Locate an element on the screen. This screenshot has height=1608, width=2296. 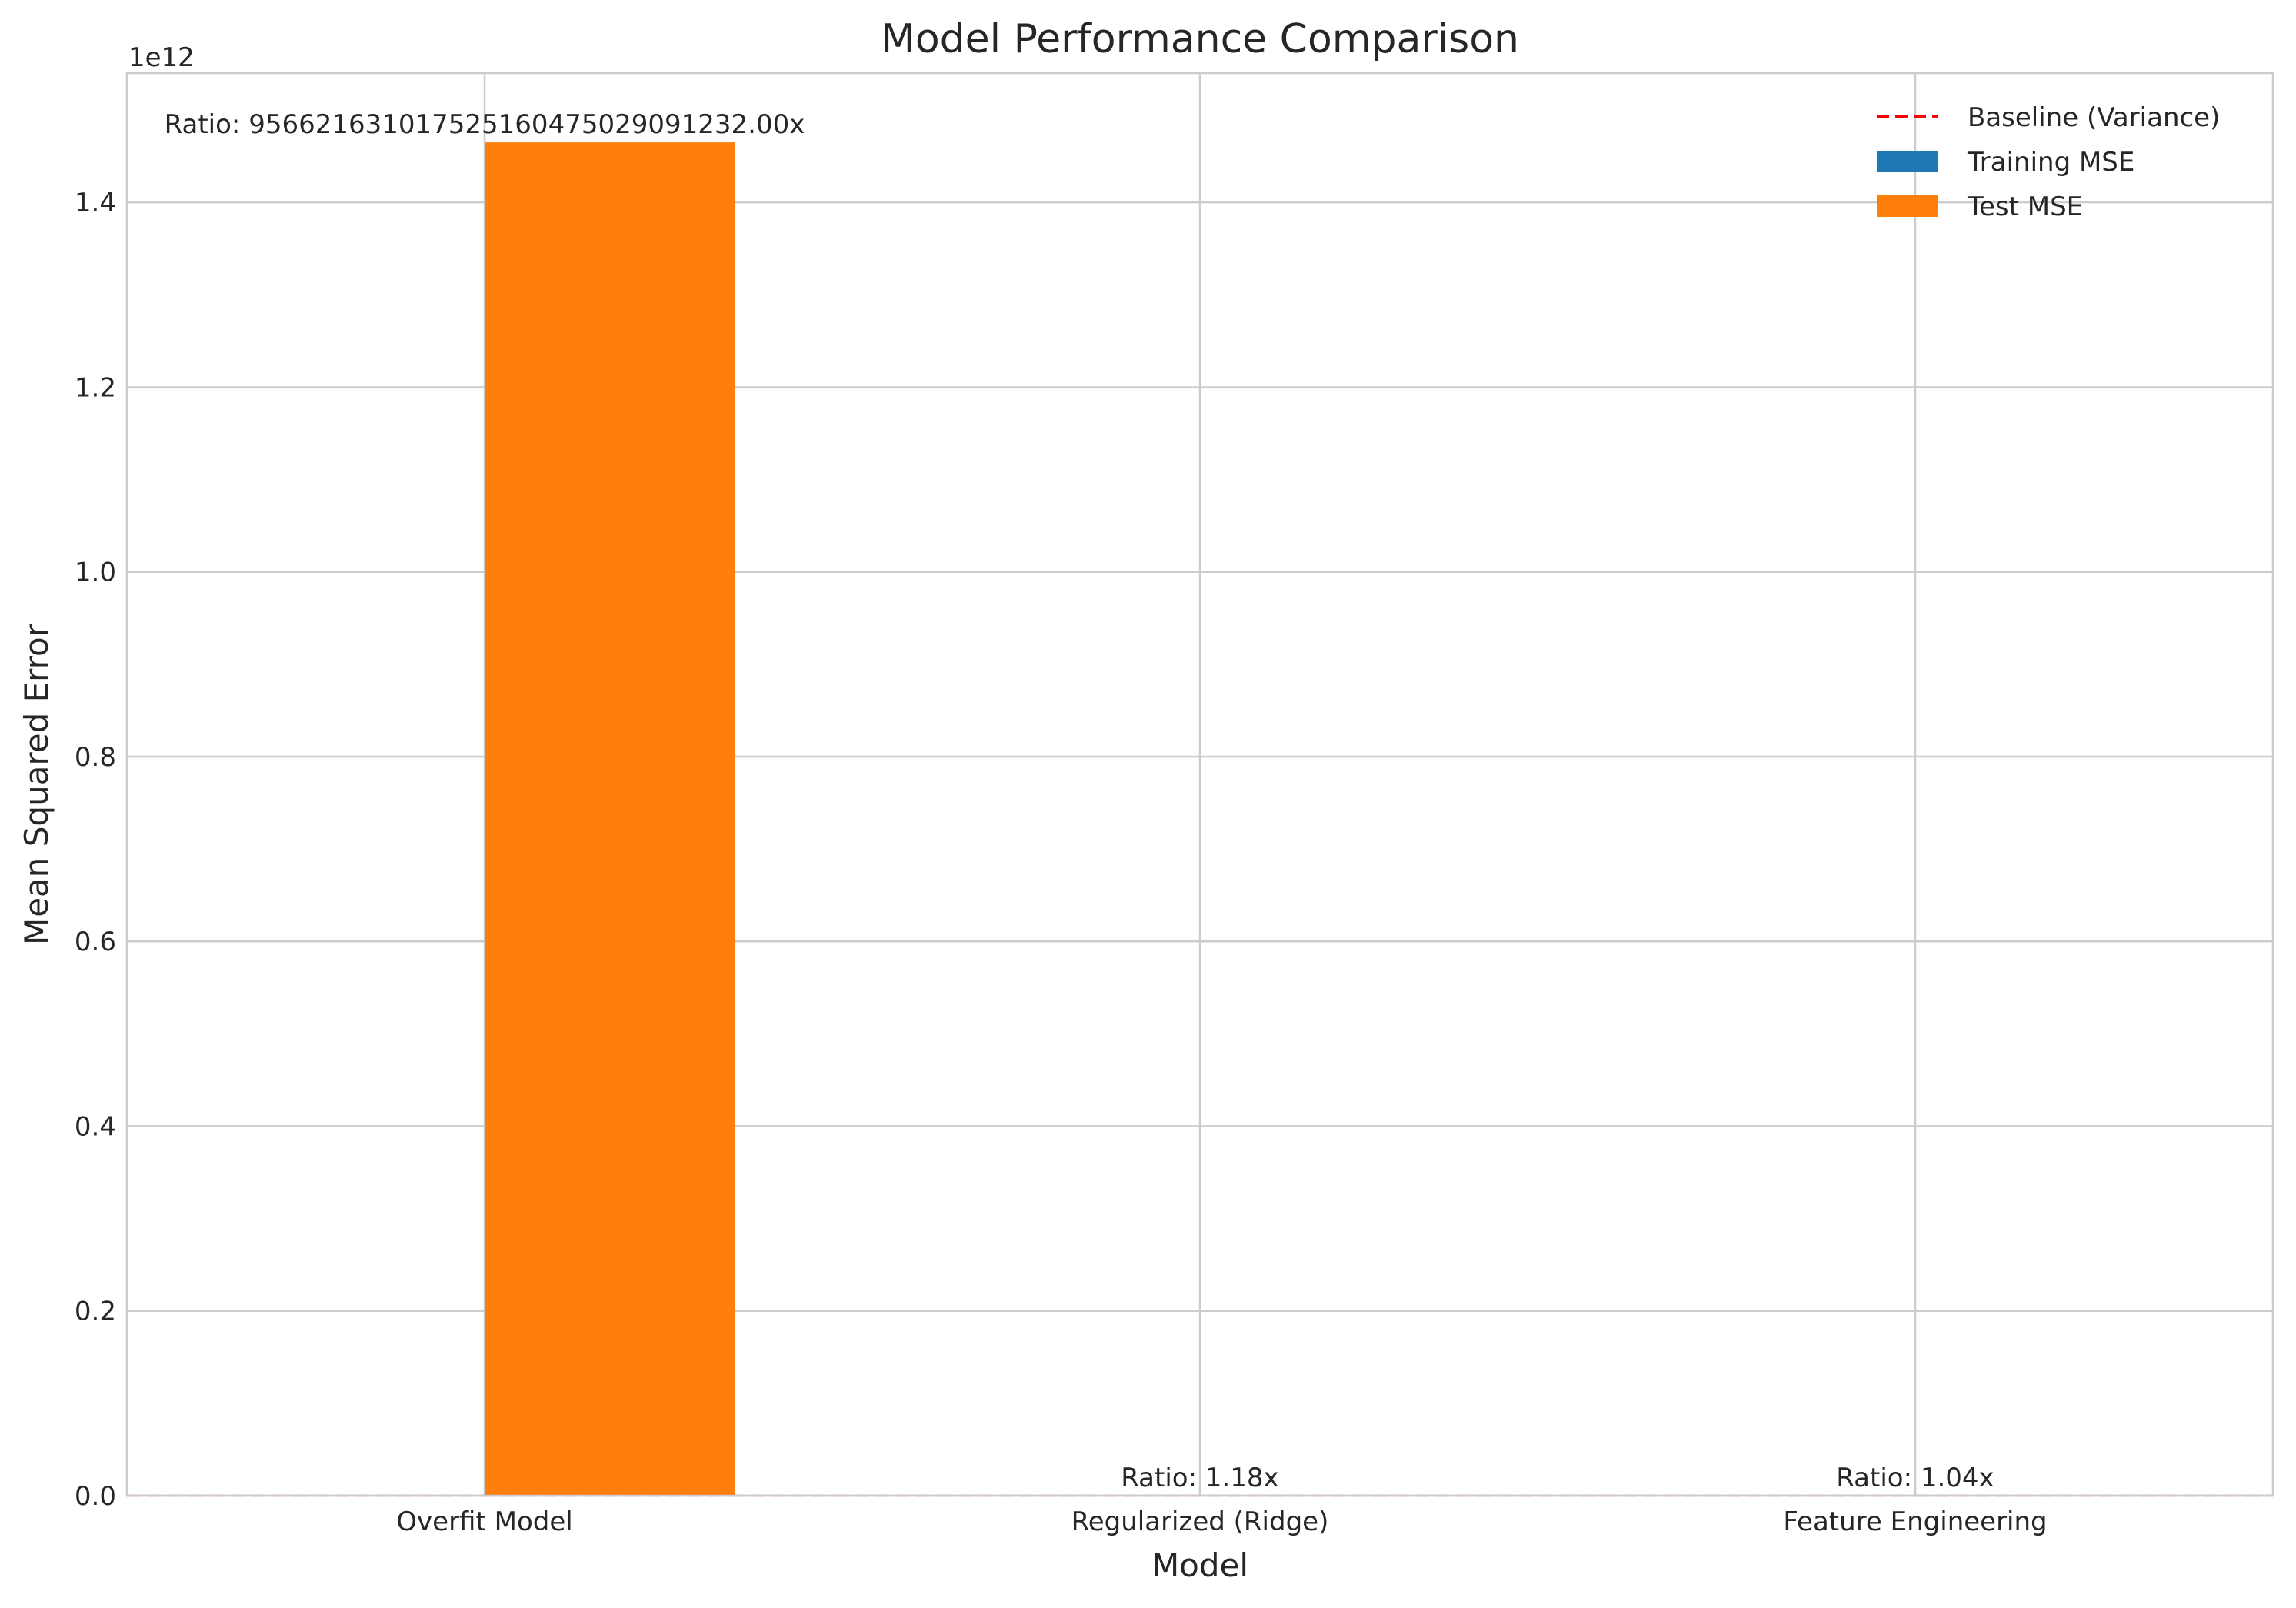
legend: Baseline (Variance) Training MSE Test MSE is located at coordinates (2048, 162).